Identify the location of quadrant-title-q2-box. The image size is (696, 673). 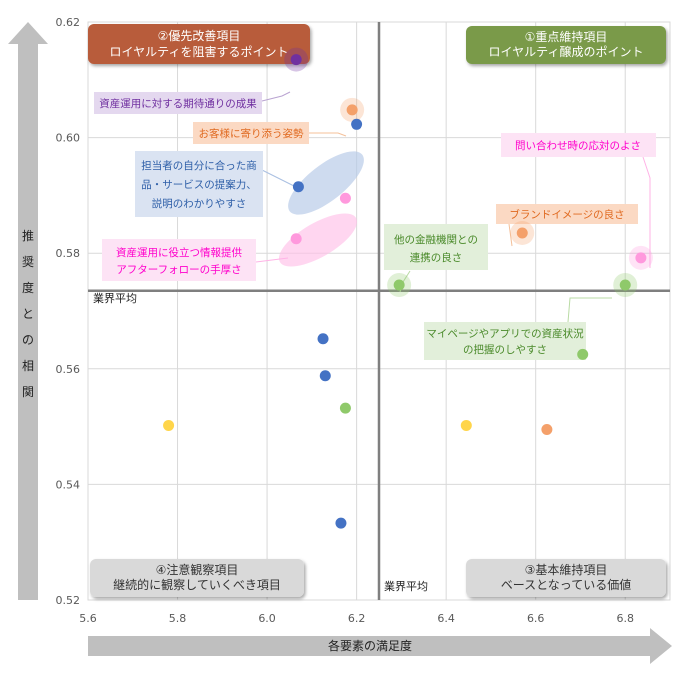
(199, 44).